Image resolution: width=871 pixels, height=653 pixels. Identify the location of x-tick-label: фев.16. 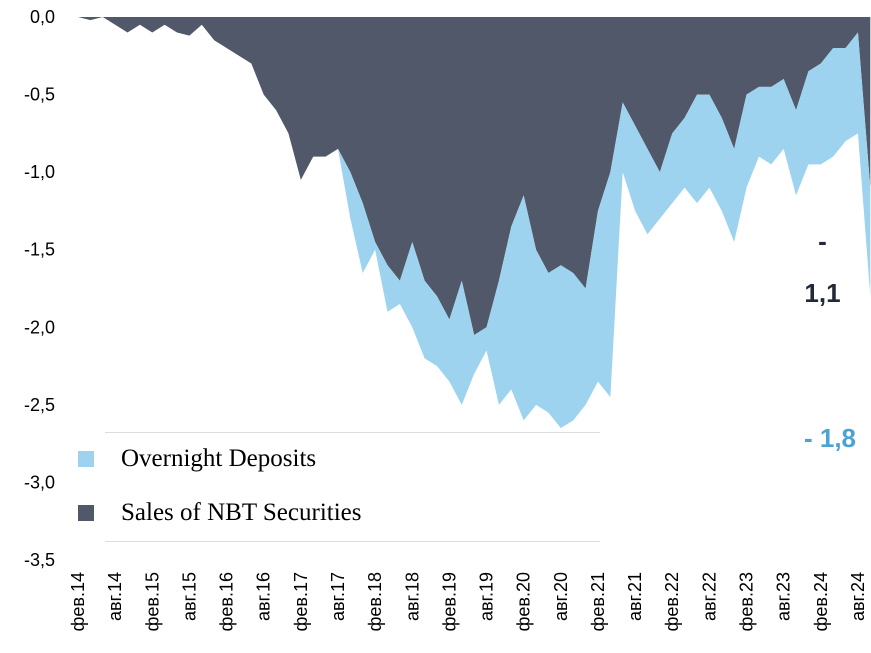
(227, 601).